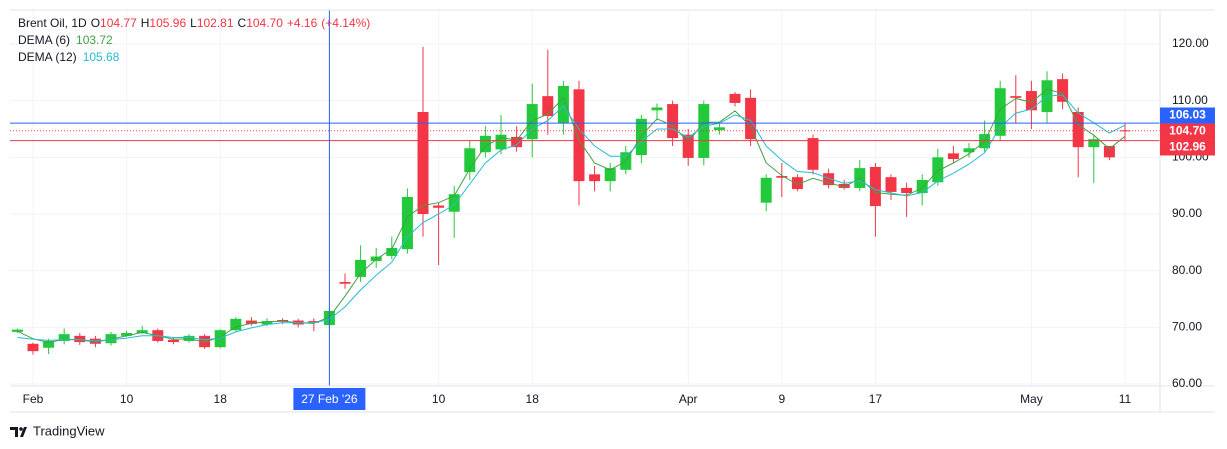 The image size is (1227, 449). Describe the element at coordinates (118, 23) in the screenshot. I see `ohlc-value: 104.77` at that location.